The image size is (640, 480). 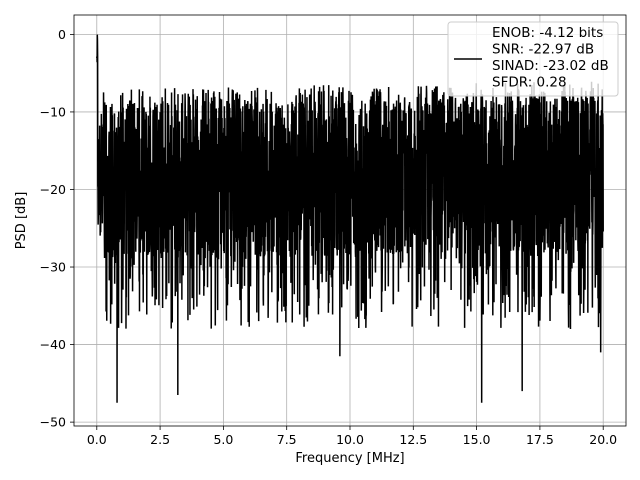 I want to click on x-axis-ticks: 0.0 2.5 5.0 7.5 10.0 12.5 15.0 17.5 20.0, so click(x=352, y=436).